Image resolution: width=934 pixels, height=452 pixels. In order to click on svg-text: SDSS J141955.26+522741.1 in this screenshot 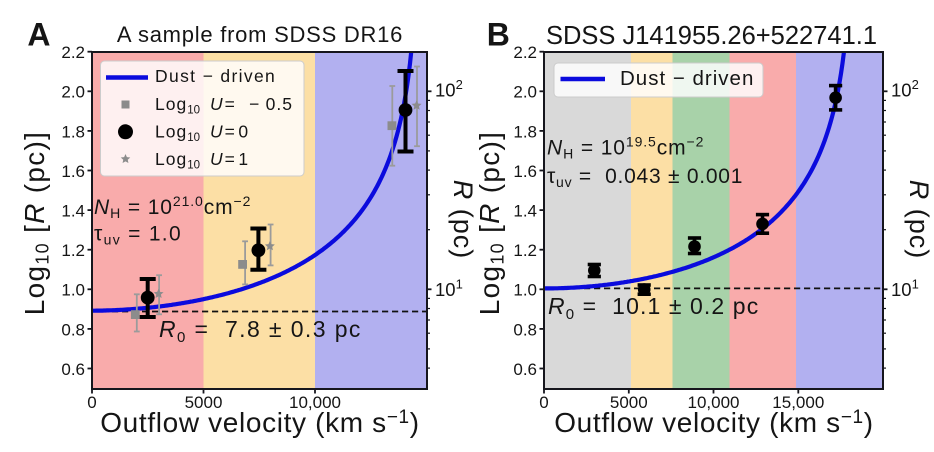, I will do `click(711, 36)`.